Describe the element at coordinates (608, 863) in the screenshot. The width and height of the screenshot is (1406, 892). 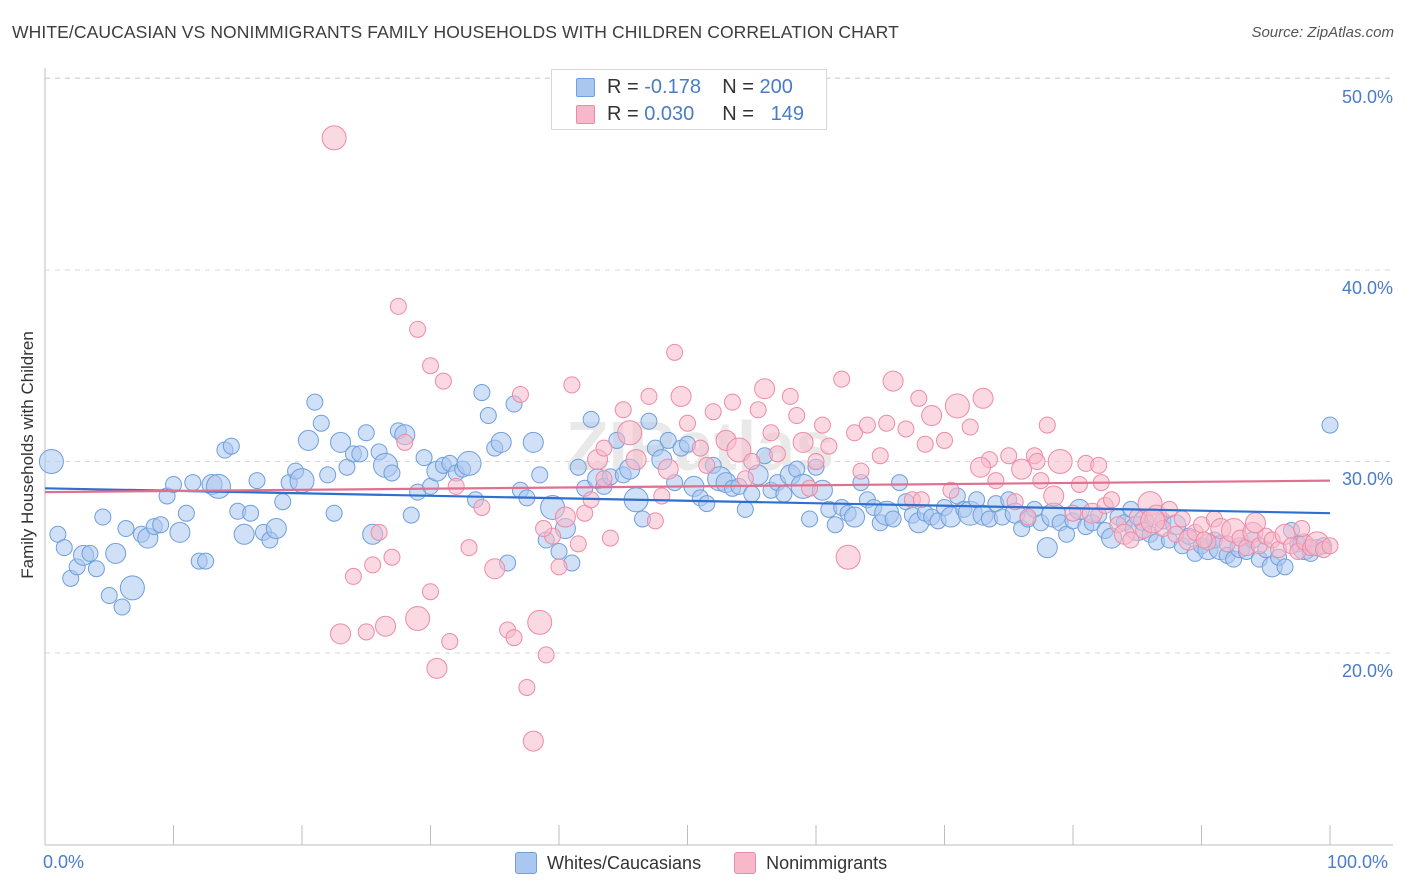
I see `legend-item-whites: Whites/Caucasians` at that location.